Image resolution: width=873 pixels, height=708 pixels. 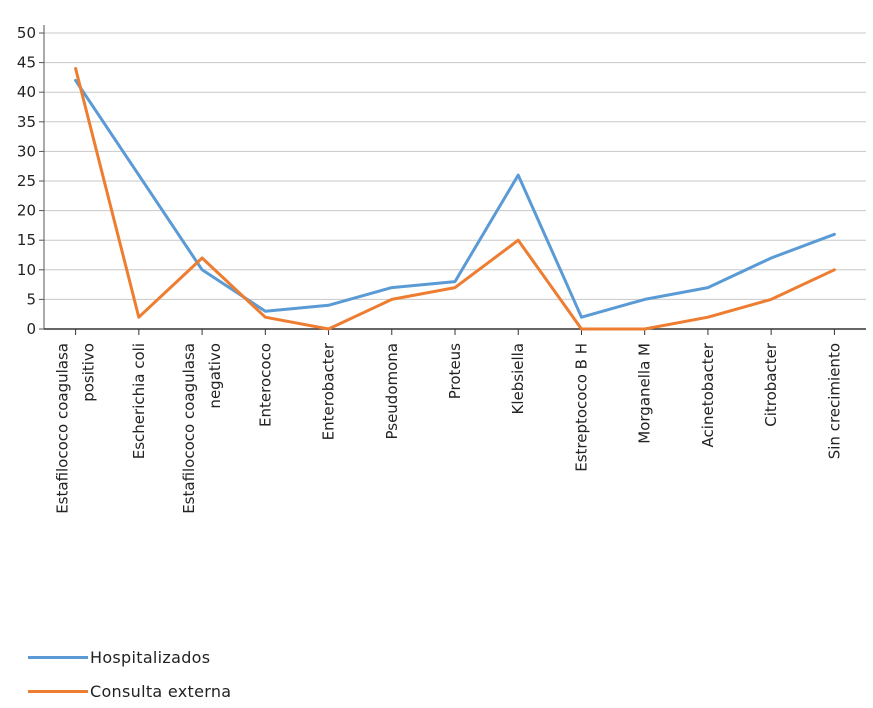 I want to click on legend-label-consulta-externa: Consulta externa, so click(x=161, y=691).